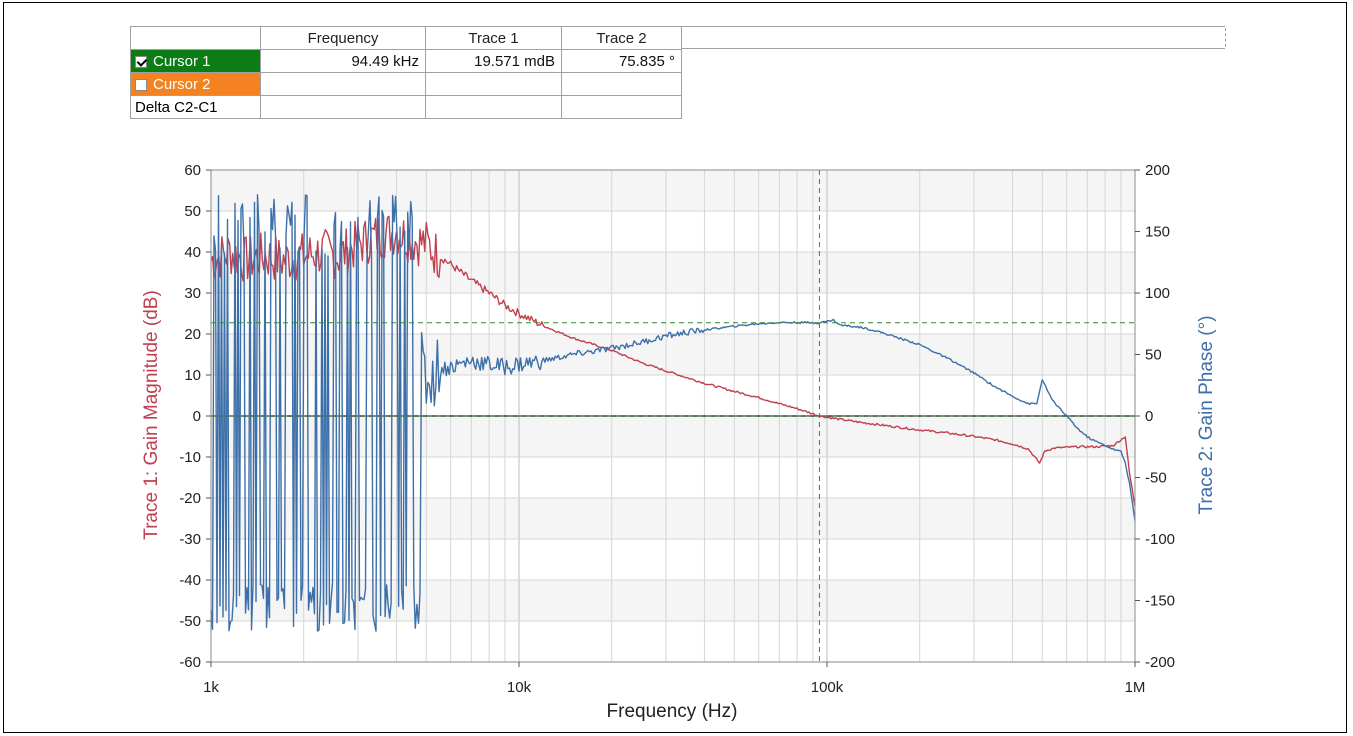 This screenshot has height=736, width=1353. Describe the element at coordinates (151, 415) in the screenshot. I see `y-left-axis-label: Trace 1: Gain Magnitude (dB)` at that location.